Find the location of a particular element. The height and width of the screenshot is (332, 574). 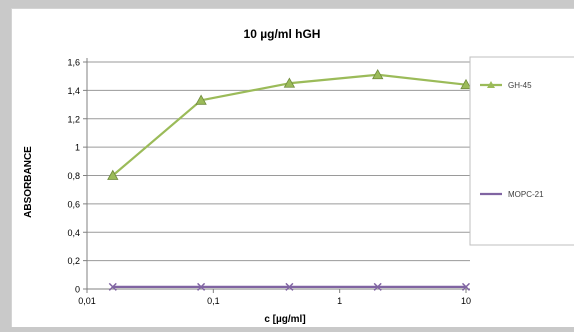

y-tick-labels: 0 0,2 0,4 0,6 0,8 1 1,2 1,4 1,6 is located at coordinates (73, 176).